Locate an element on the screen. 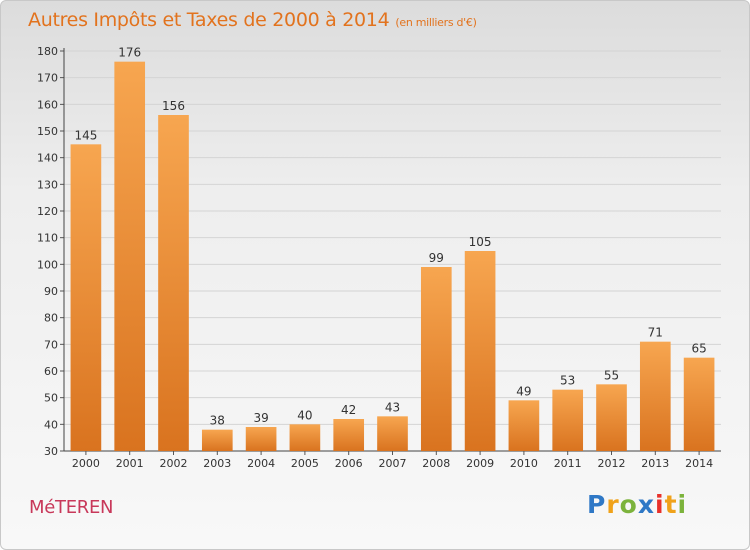 Image resolution: width=750 pixels, height=550 pixels. x-tick-label: 2010 is located at coordinates (524, 463).